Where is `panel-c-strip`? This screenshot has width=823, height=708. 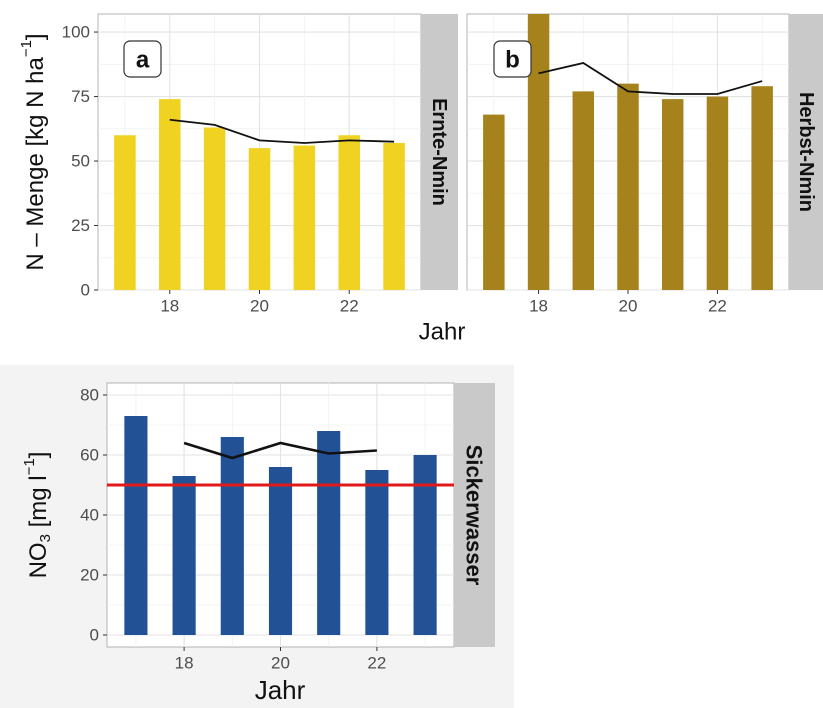
panel-c-strip is located at coordinates (474, 515).